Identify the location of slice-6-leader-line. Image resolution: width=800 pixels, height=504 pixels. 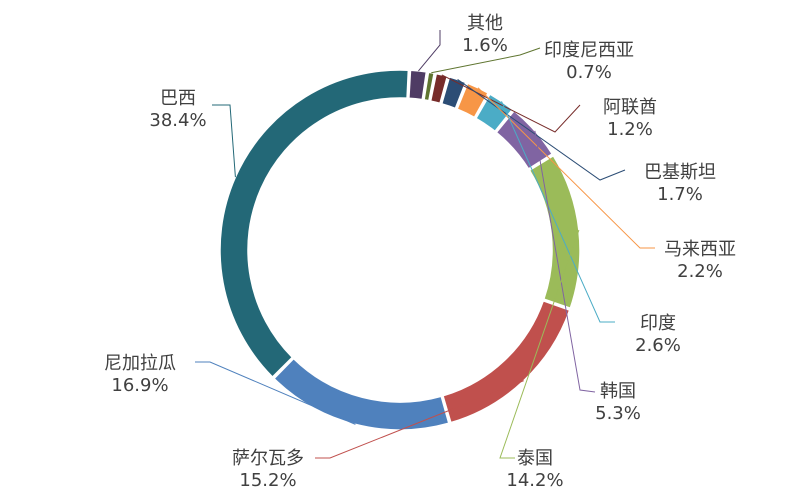
(558, 212).